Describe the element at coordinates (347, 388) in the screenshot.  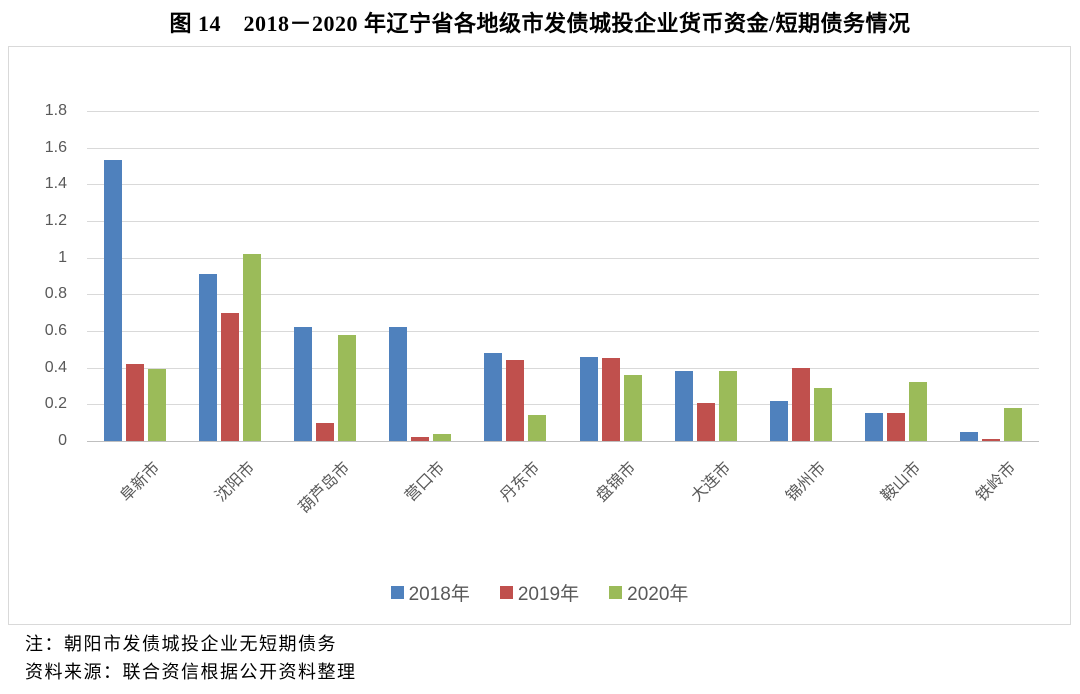
I see `bar-2020年-葫芦岛市` at that location.